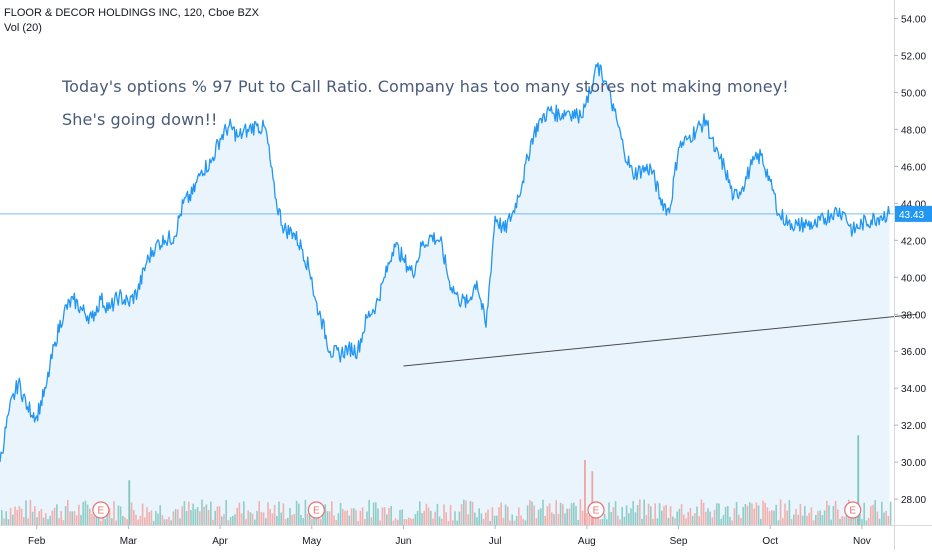 The image size is (932, 555). What do you see at coordinates (140, 119) in the screenshot?
I see `annotation-text-2: She's going down!!` at bounding box center [140, 119].